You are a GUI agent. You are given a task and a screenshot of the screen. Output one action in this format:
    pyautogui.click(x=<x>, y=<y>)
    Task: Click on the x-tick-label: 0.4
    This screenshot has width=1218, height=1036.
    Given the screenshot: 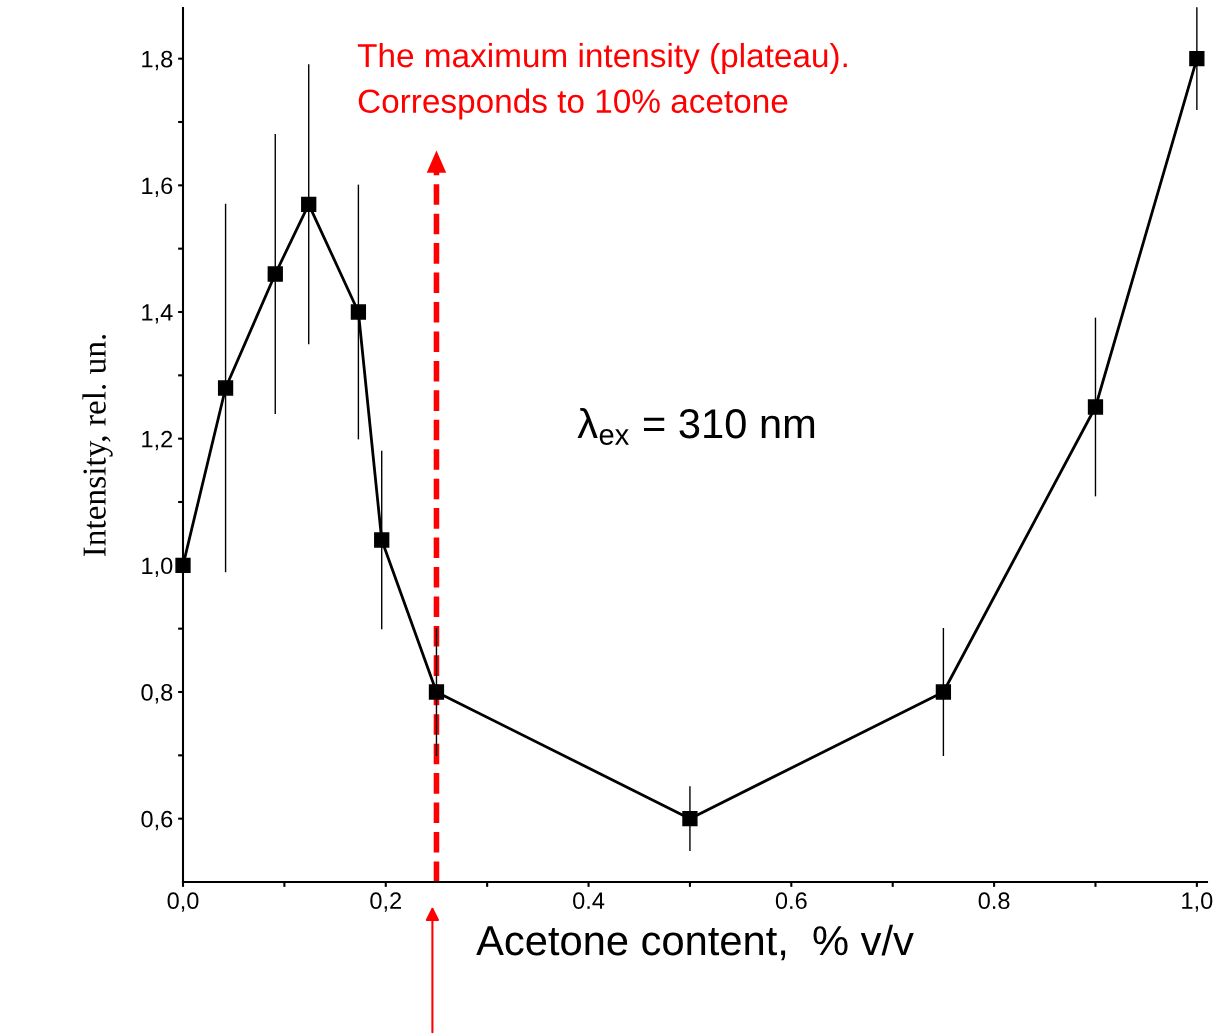 What is the action you would take?
    pyautogui.click(x=589, y=901)
    